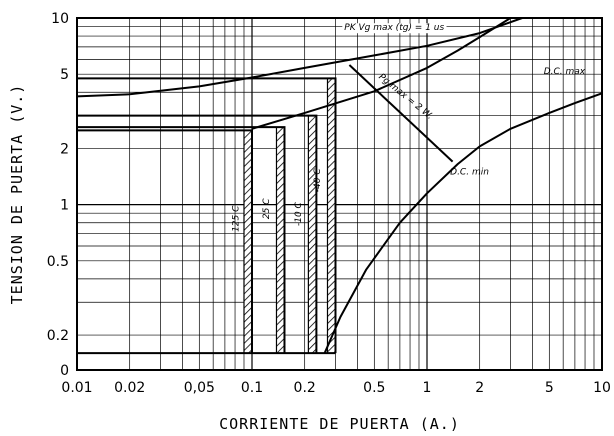 This screenshot has width=614, height=436. I want to click on annotation-label: -10 C, so click(299, 213).